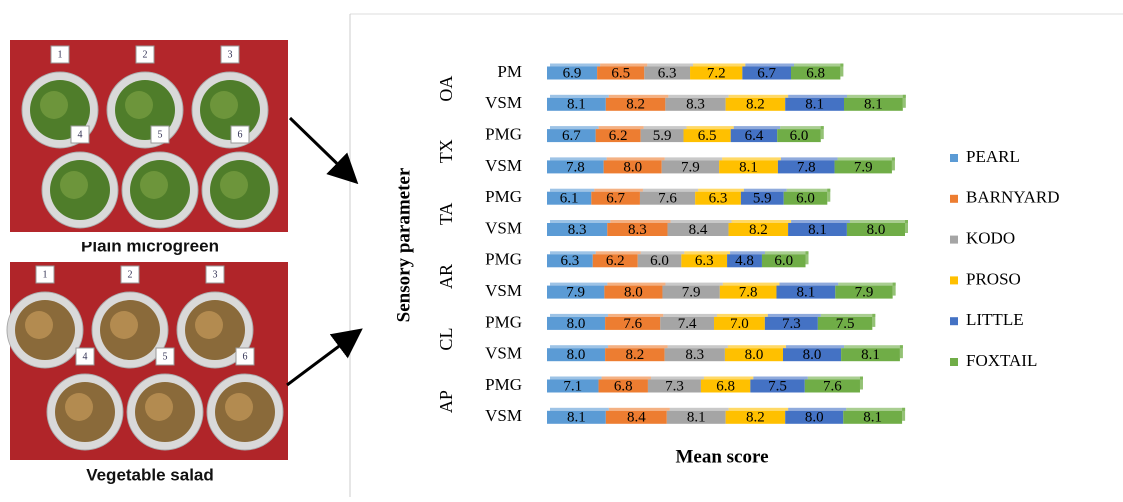 The image size is (1123, 502). What do you see at coordinates (754, 136) in the screenshot?
I see `value-label: 6.4` at bounding box center [754, 136].